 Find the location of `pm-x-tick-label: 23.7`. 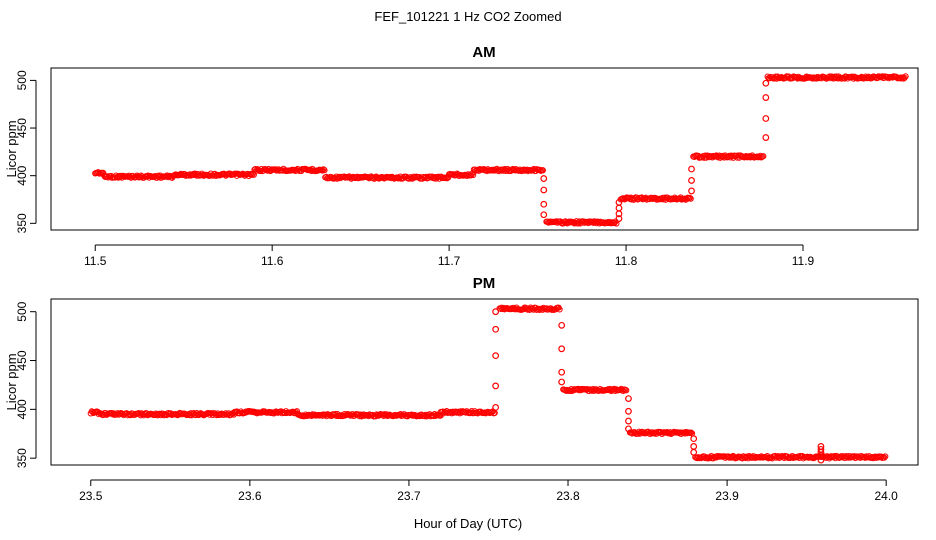

pm-x-tick-label: 23.7 is located at coordinates (409, 496).